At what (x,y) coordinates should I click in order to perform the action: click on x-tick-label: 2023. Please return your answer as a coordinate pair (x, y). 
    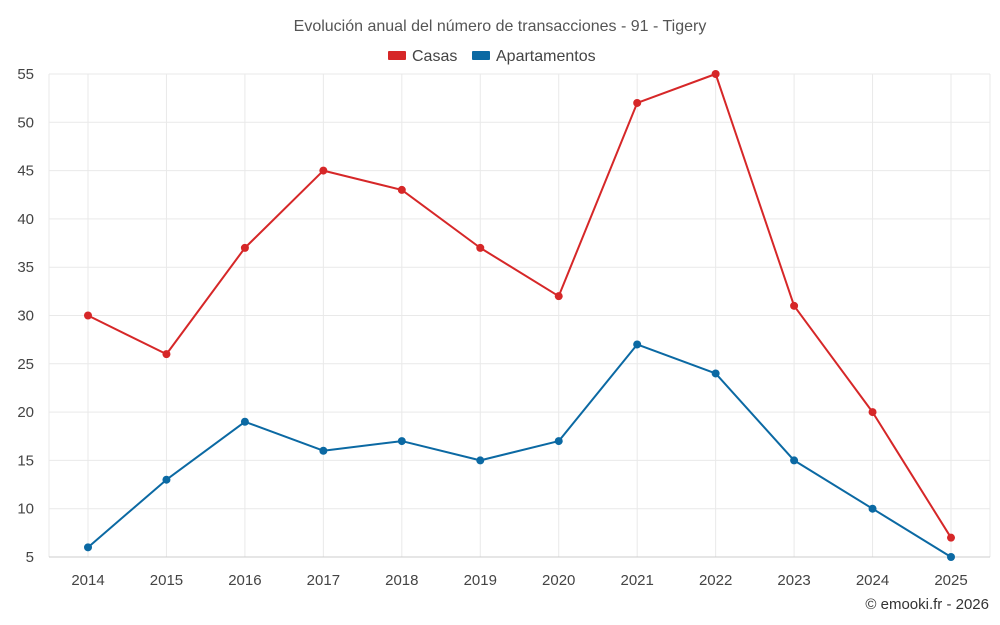
    Looking at the image, I should click on (793, 580).